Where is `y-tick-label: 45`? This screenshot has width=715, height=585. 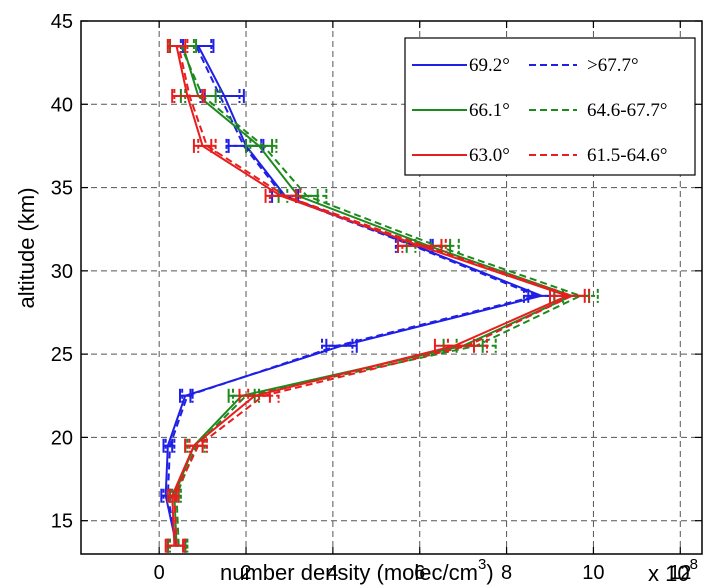 y-tick-label: 45 is located at coordinates (62, 22).